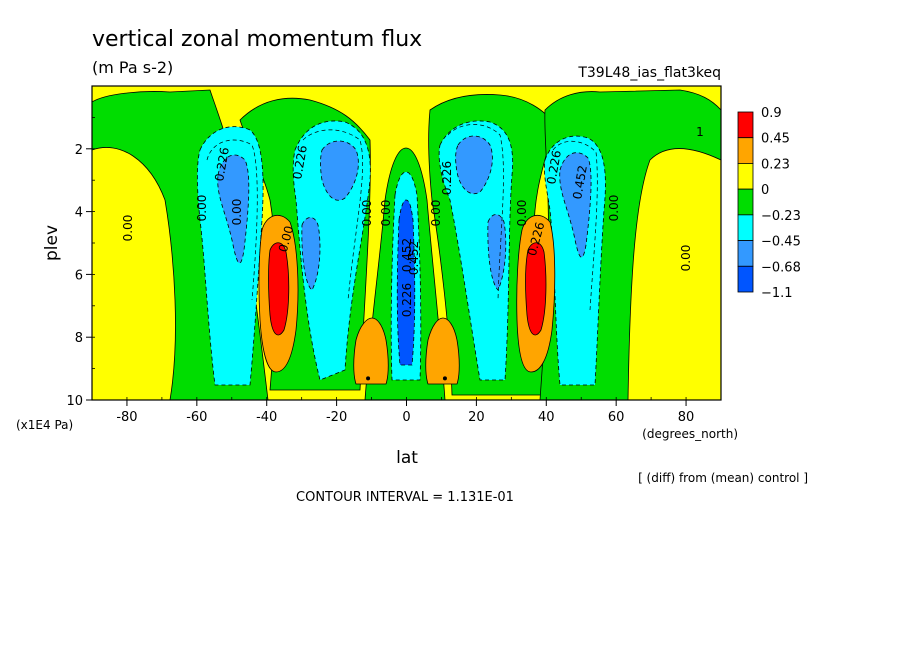 This screenshot has width=904, height=654. What do you see at coordinates (44, 425) in the screenshot?
I see `y-axis-units: (x1E4 Pa)` at bounding box center [44, 425].